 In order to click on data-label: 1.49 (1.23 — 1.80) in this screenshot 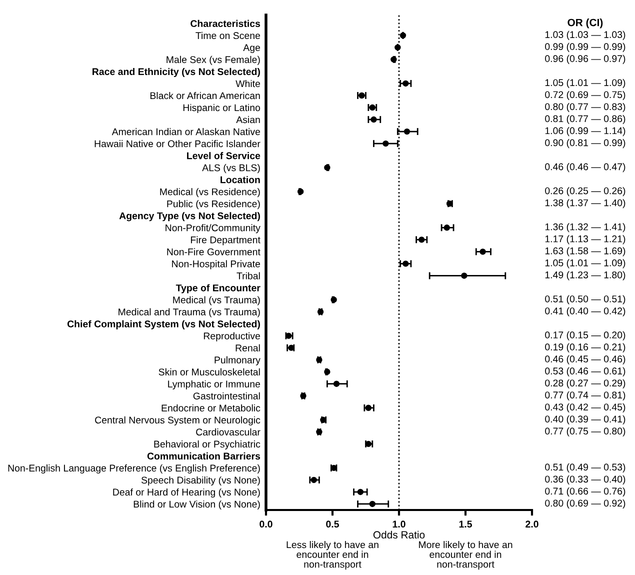, I will do `click(585, 275)`.